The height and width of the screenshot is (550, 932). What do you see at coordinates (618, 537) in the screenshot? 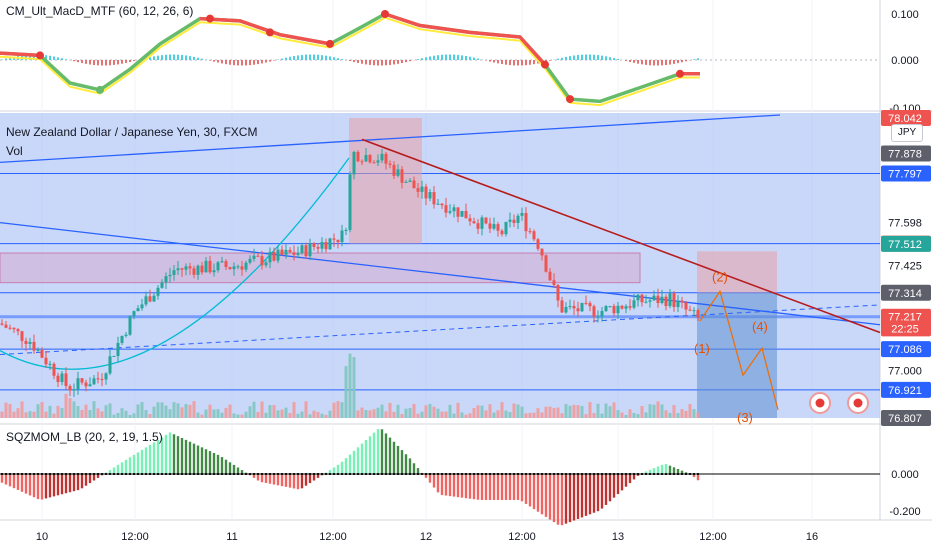
I see `time-axis-label: 13` at bounding box center [618, 537].